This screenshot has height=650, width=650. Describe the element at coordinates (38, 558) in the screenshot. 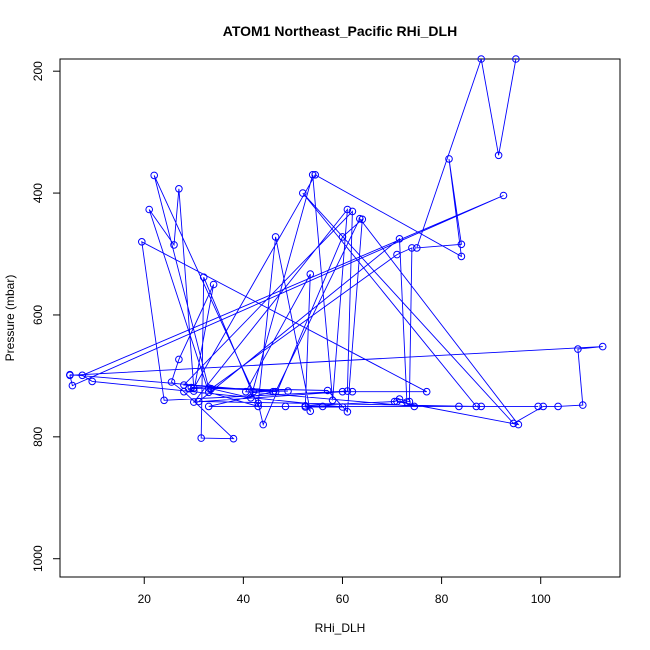

I see `y-tick-label: 1000` at that location.